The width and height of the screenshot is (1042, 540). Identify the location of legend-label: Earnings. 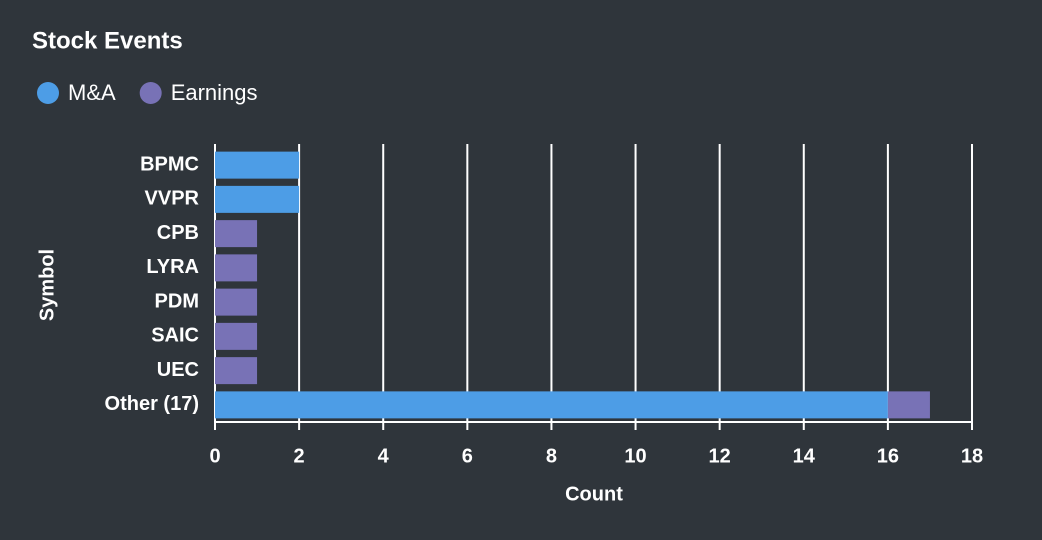
(214, 92).